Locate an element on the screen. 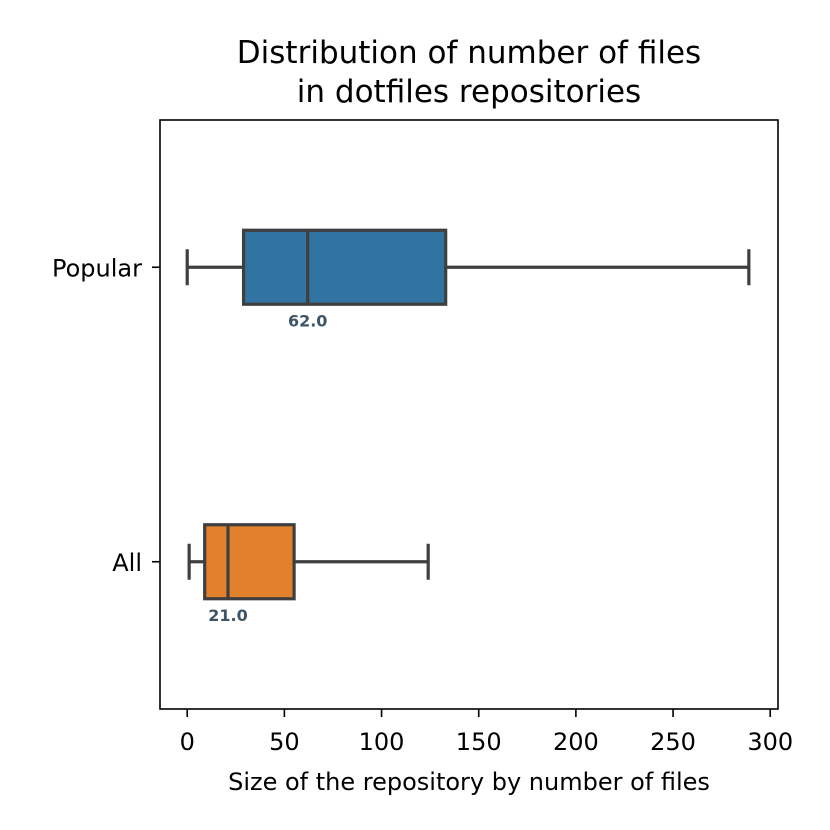 Image resolution: width=830 pixels, height=830 pixels. y-tick-label-popular: Popular is located at coordinates (97, 268).